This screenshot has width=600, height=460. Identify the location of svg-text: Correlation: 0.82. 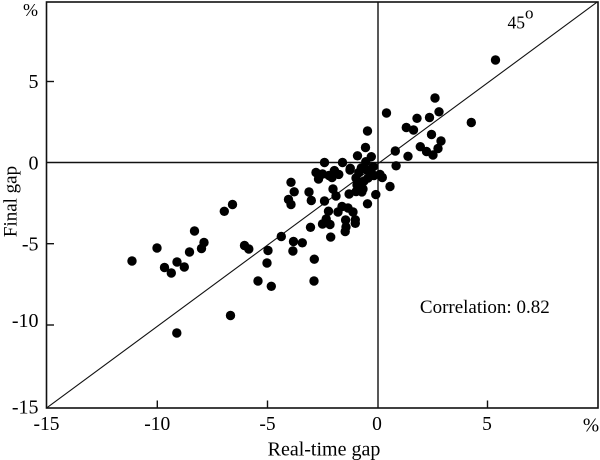
(485, 307).